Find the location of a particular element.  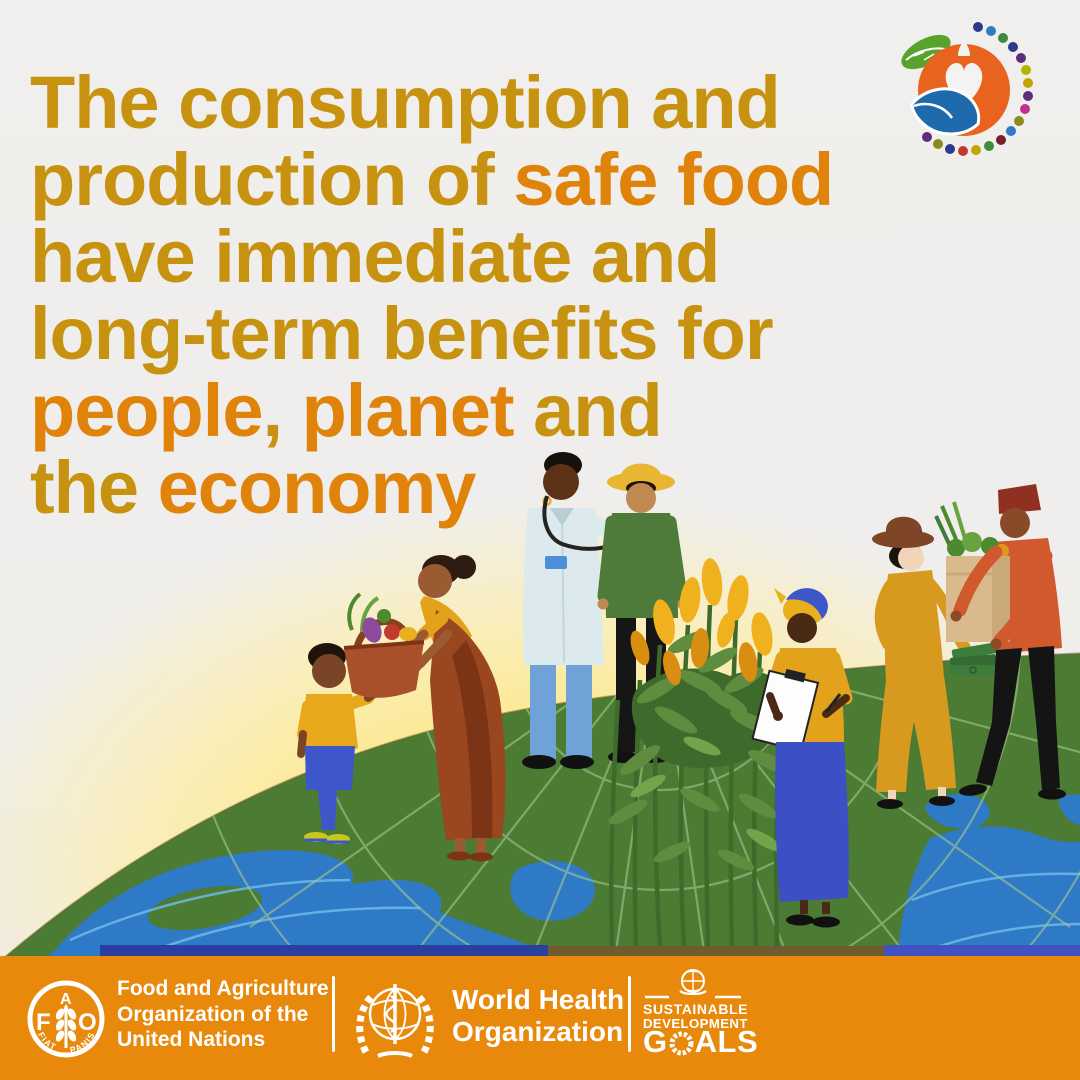

un-emblem-icon is located at coordinates (693, 984).